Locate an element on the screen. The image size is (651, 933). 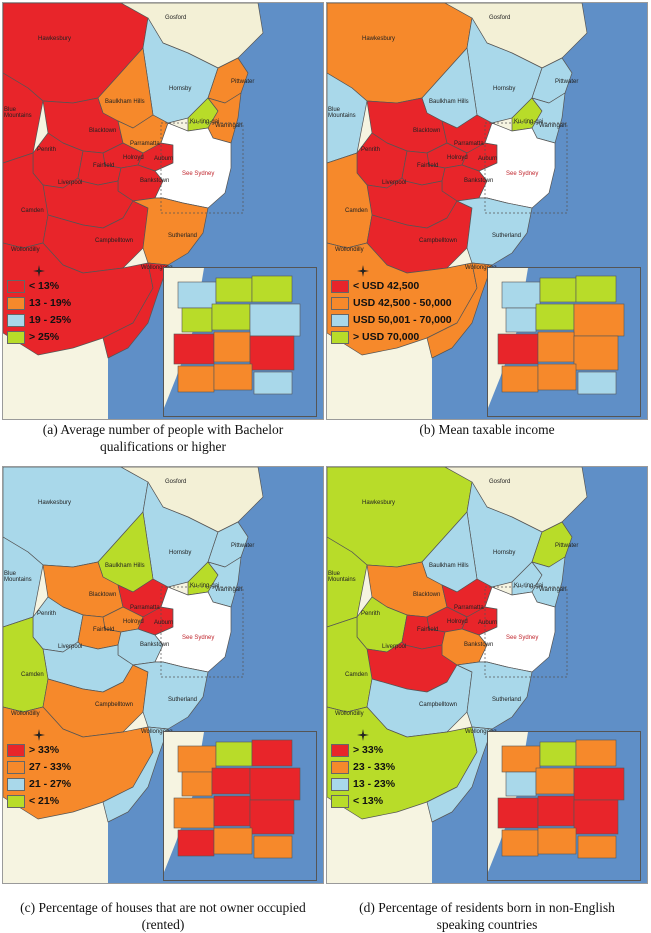
legend-item: 23 - 33% is located at coordinates (406, 768).